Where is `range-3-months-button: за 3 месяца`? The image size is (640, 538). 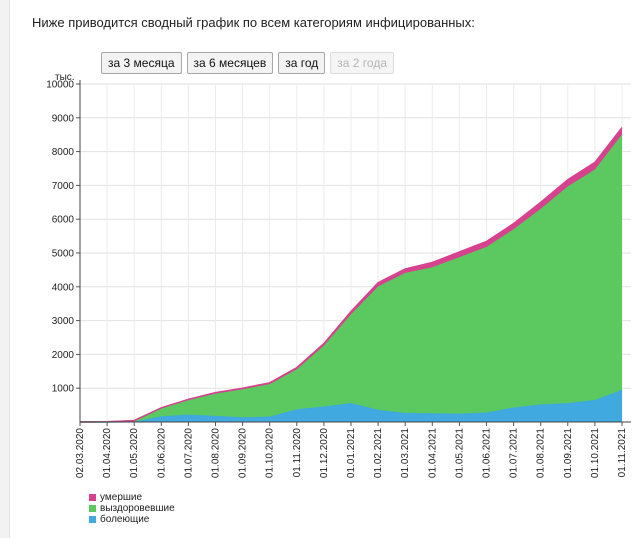 range-3-months-button: за 3 месяца is located at coordinates (141, 63).